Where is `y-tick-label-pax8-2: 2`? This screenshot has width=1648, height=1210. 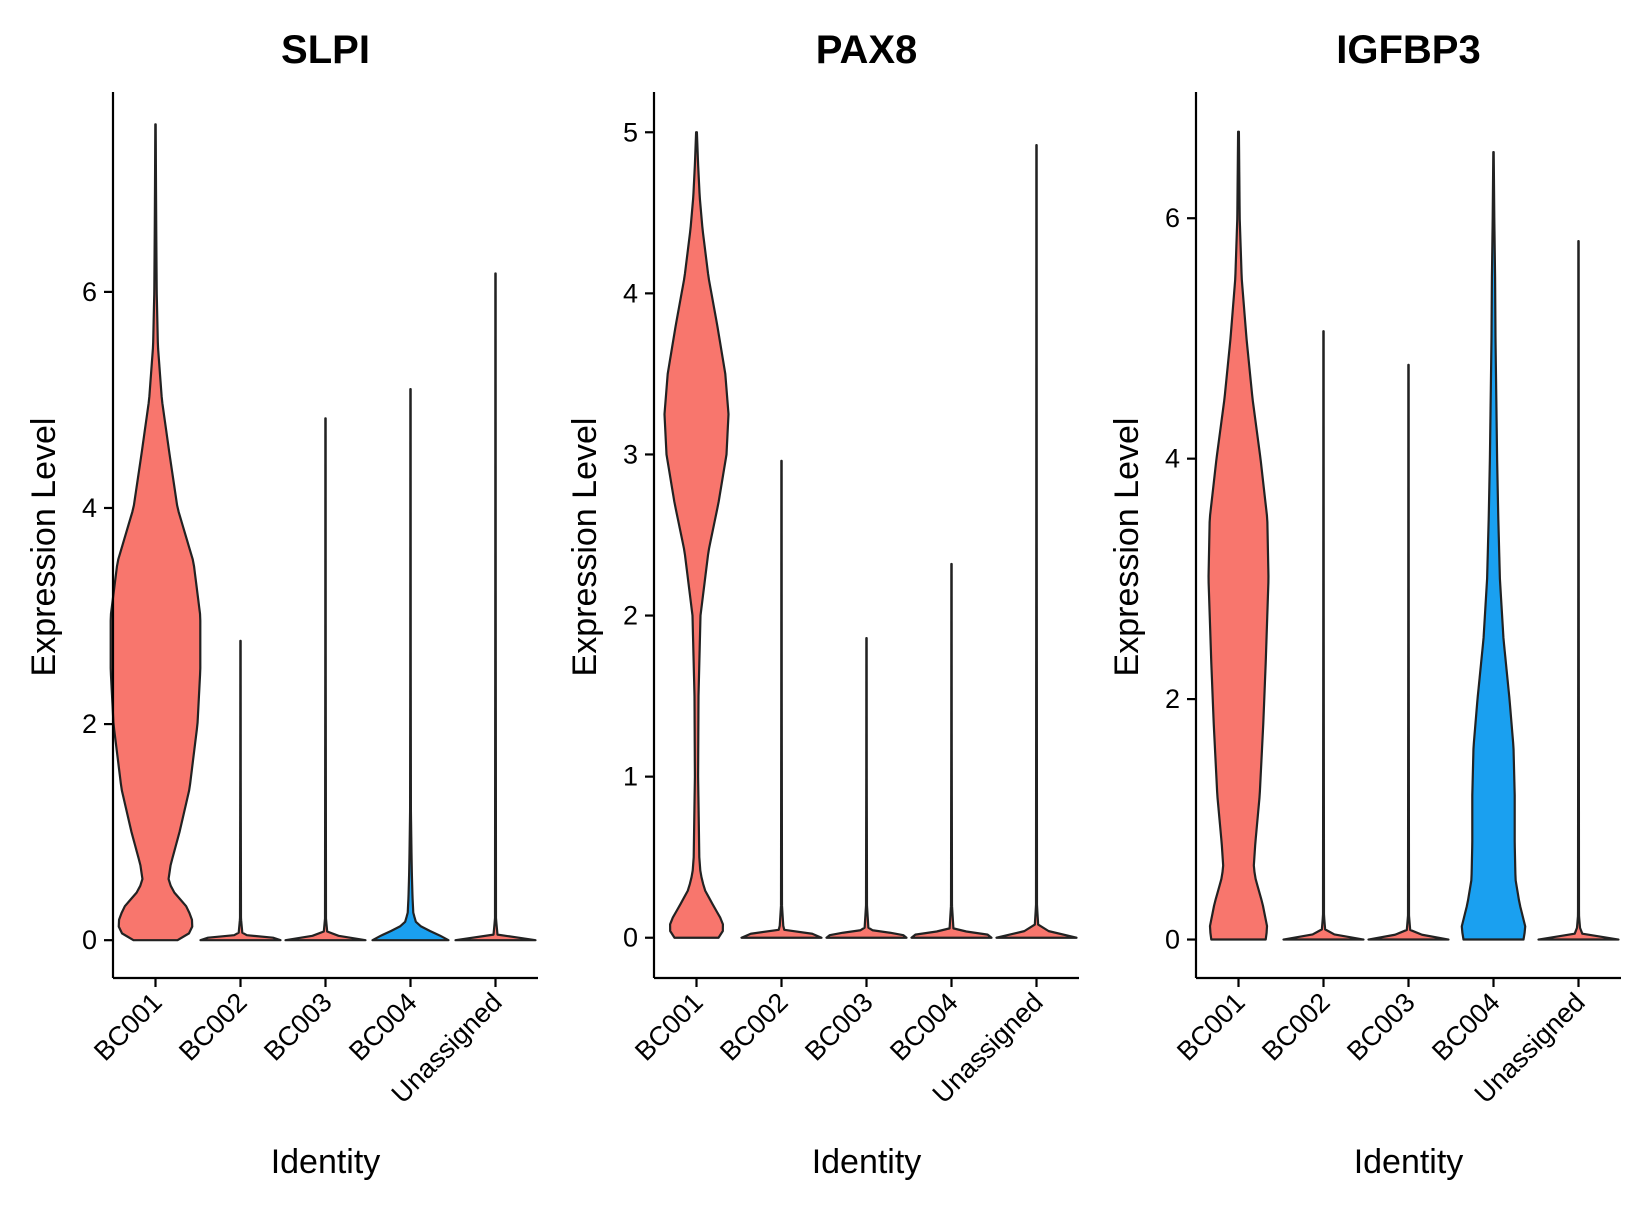 y-tick-label-pax8-2: 2 is located at coordinates (630, 616).